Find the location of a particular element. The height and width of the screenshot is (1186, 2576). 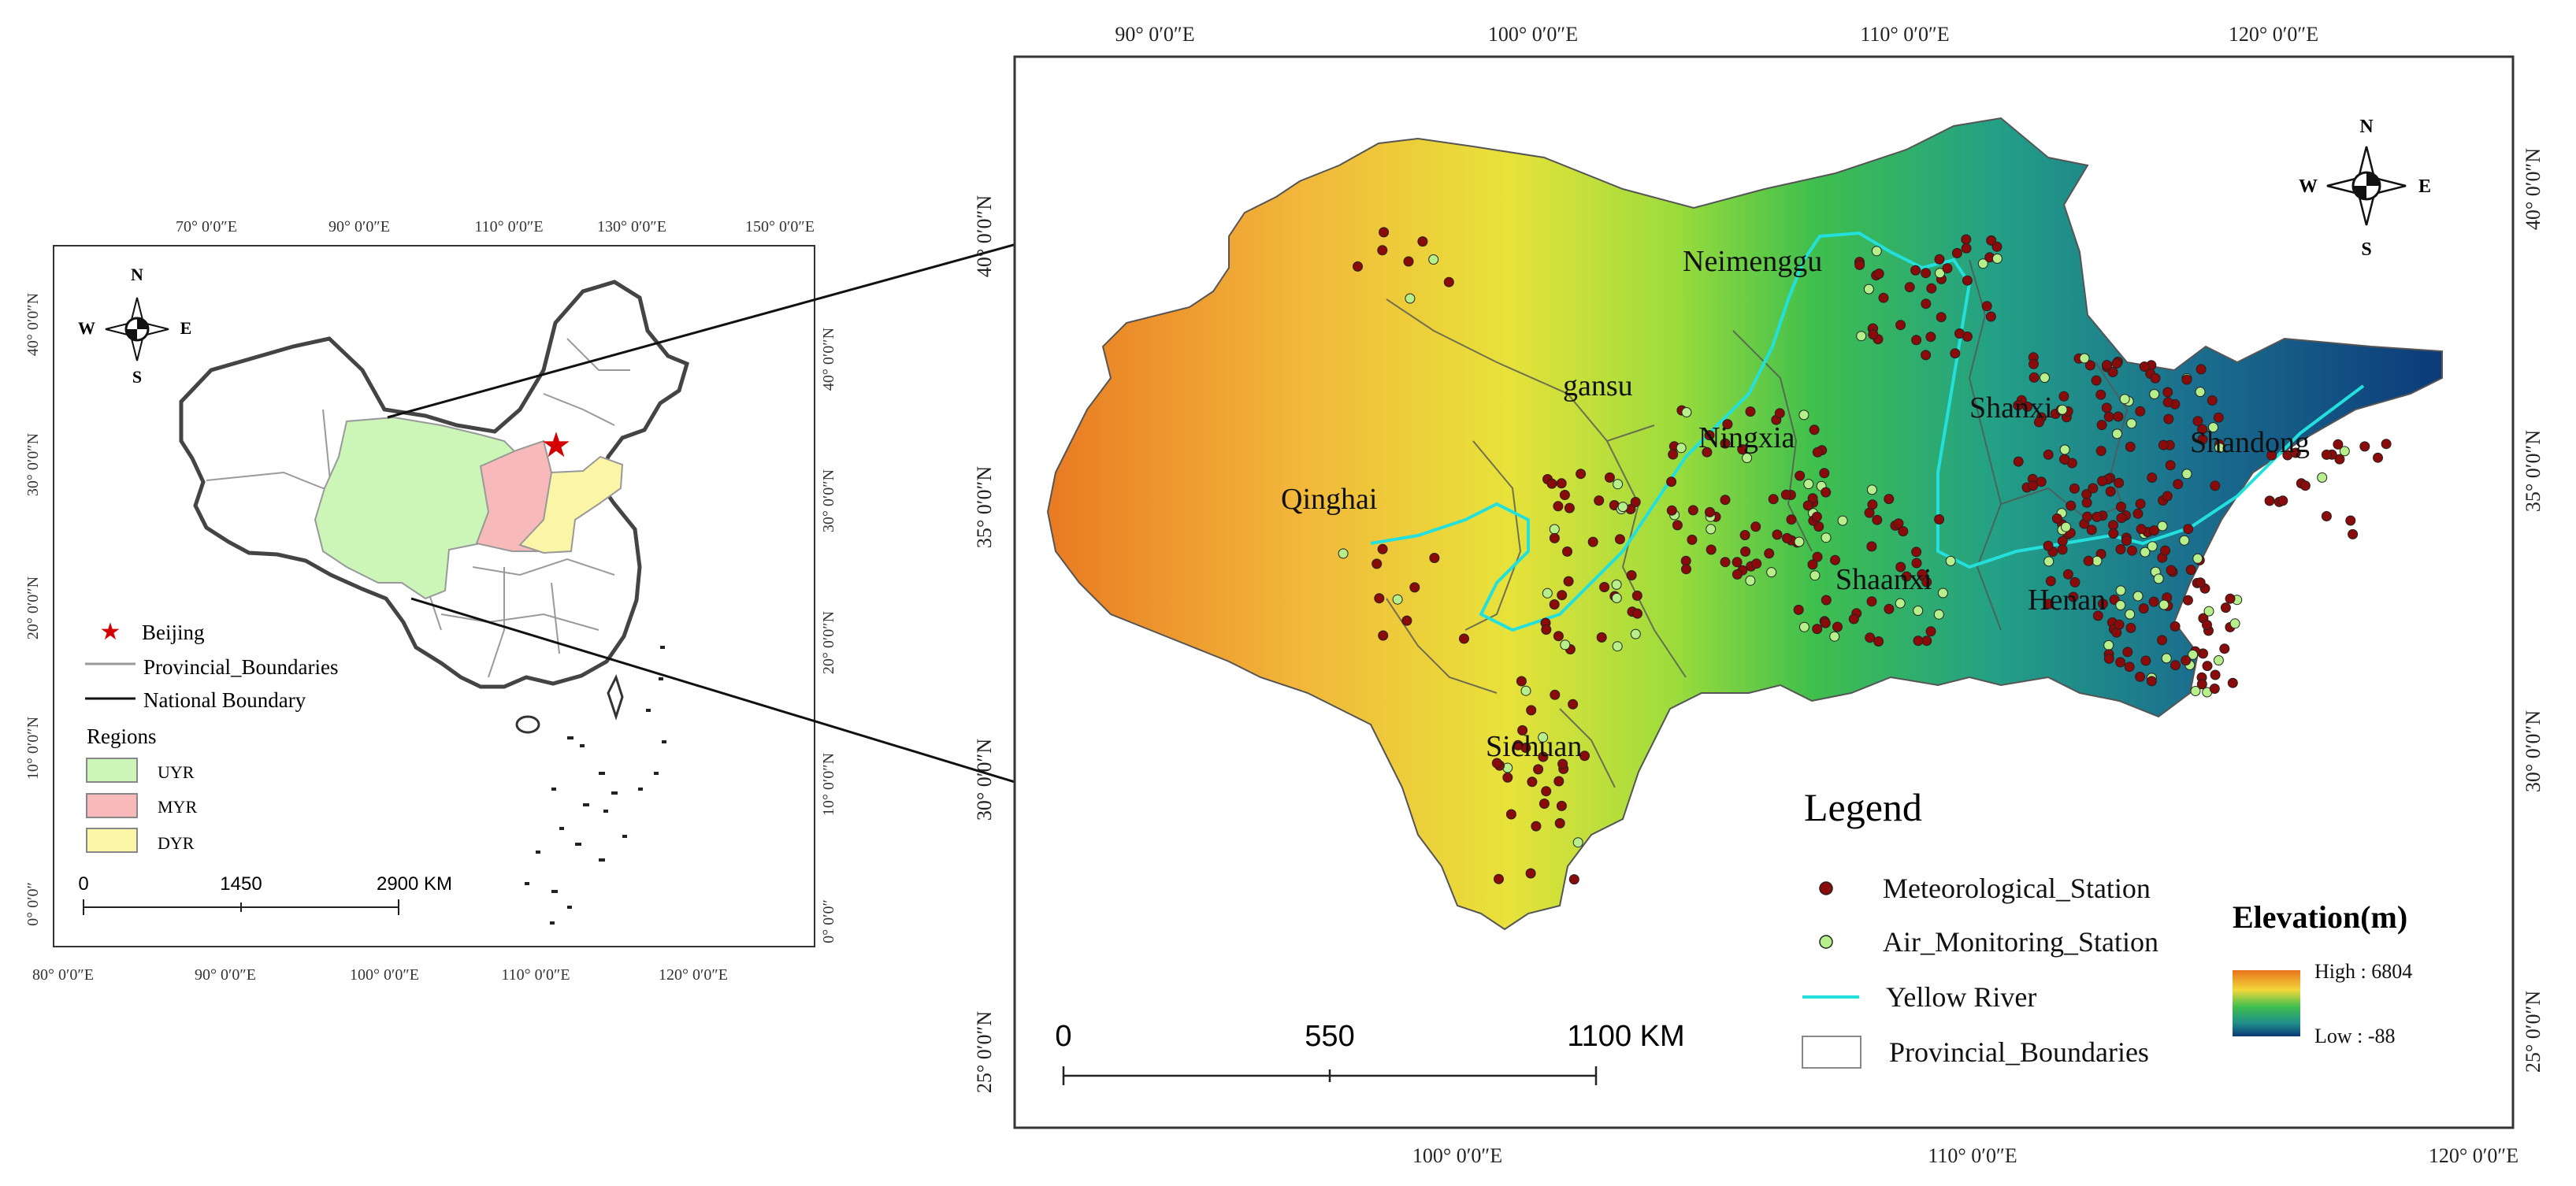

inset-top-tick: 70° 0′0″E is located at coordinates (206, 226).